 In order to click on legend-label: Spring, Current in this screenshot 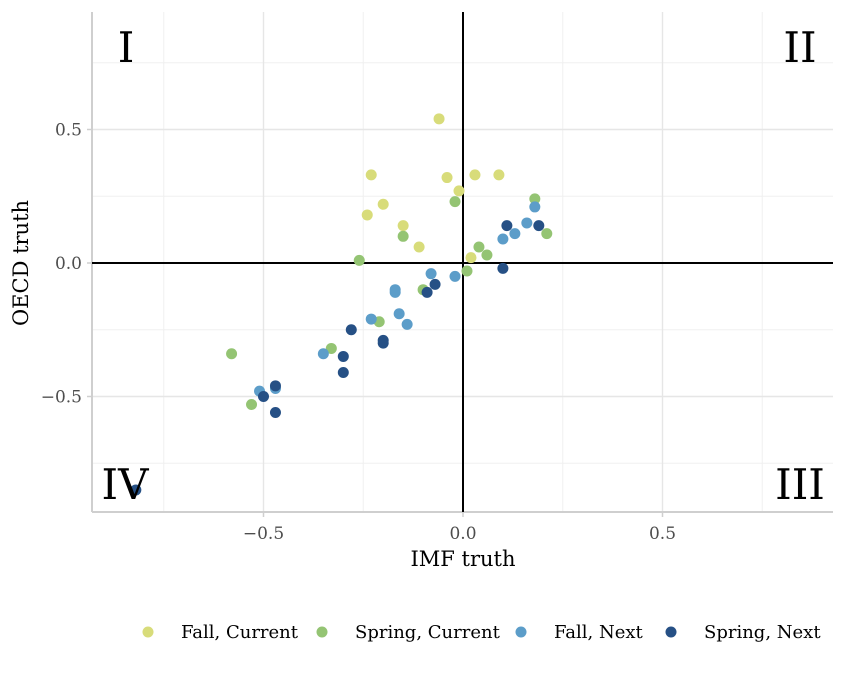, I will do `click(428, 632)`.